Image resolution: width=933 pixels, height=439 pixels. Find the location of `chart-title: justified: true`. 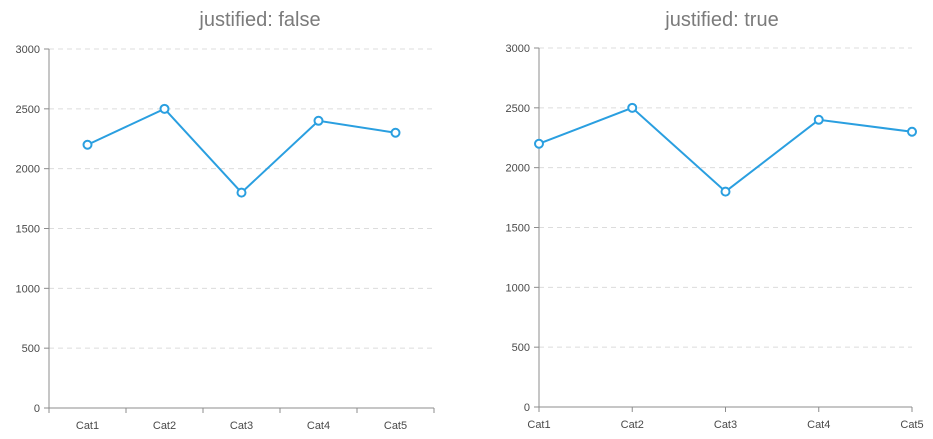

chart-title: justified: true is located at coordinates (721, 20).